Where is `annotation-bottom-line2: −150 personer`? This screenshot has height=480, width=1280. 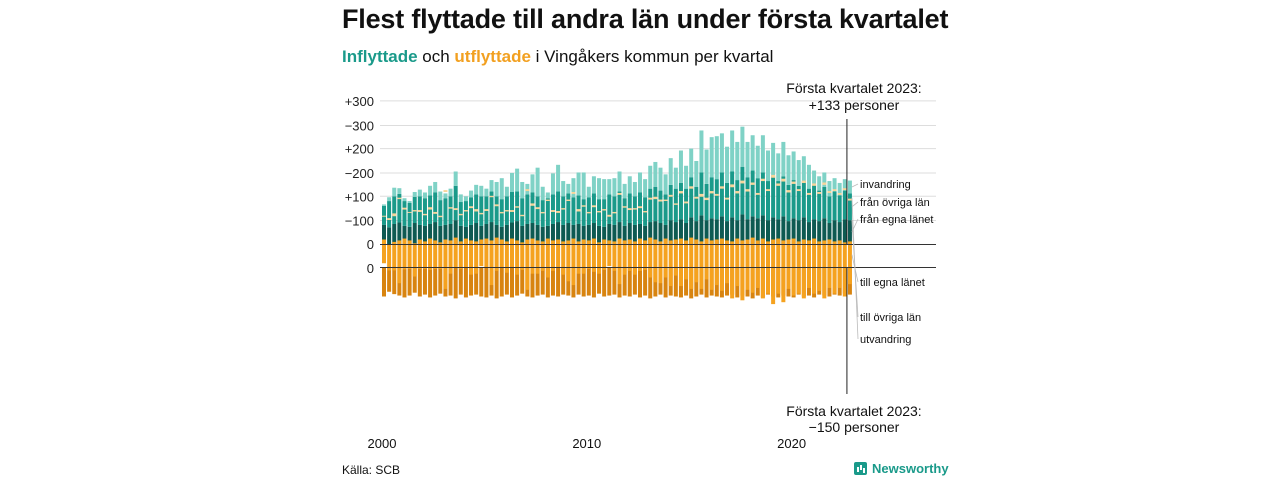 annotation-bottom-line2: −150 personer is located at coordinates (854, 427).